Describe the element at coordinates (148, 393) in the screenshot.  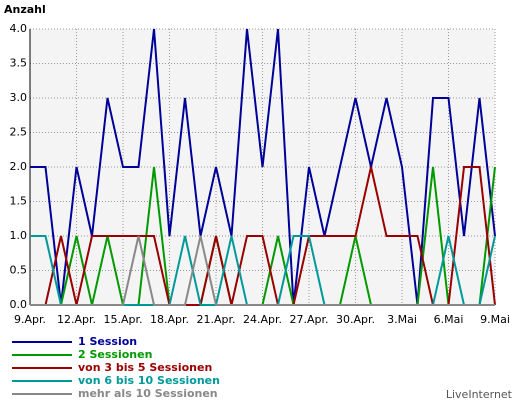
I see `legend-label: mehr als 10 Sessionen` at that location.